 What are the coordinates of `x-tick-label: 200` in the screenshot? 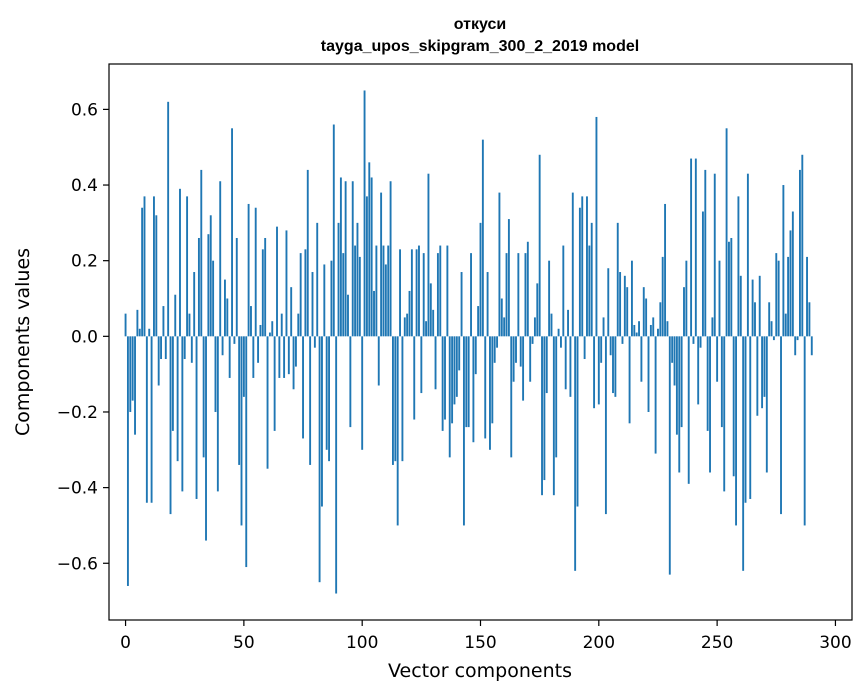 It's located at (599, 643).